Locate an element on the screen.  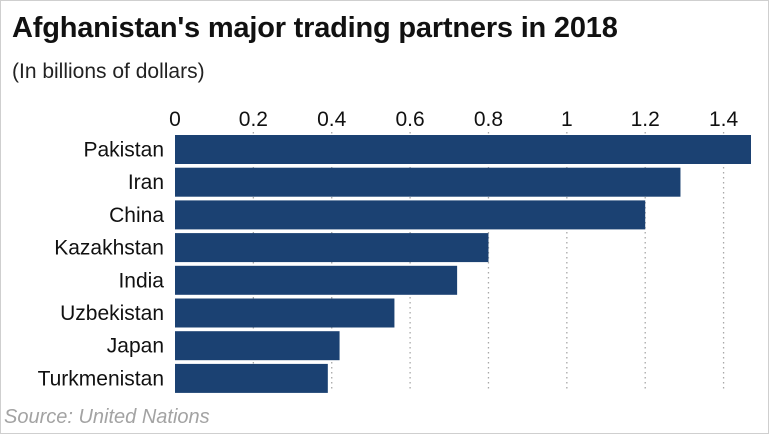
category-label: Turkmenistan is located at coordinates (101, 378).